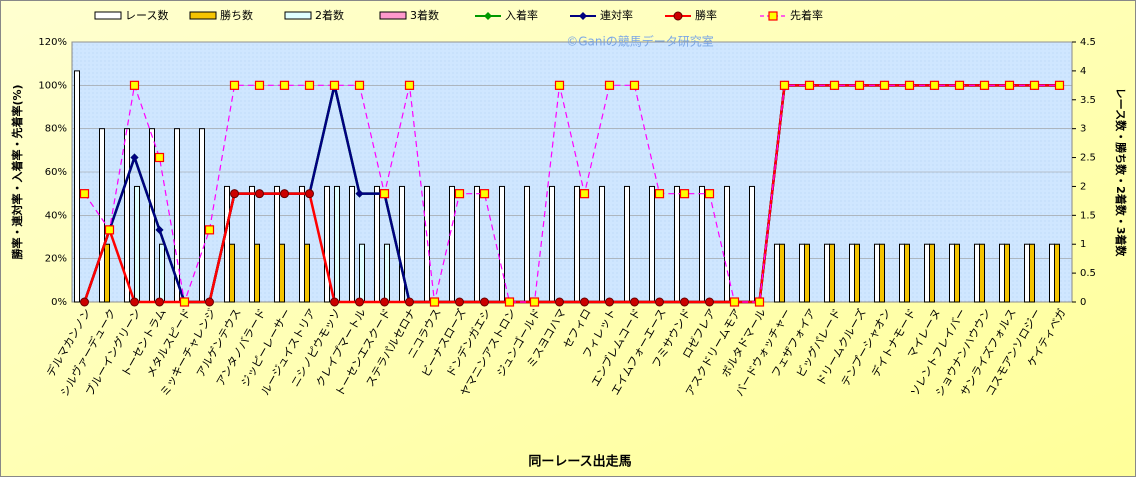  I want to click on legend-item: 勝率, so click(691, 15).